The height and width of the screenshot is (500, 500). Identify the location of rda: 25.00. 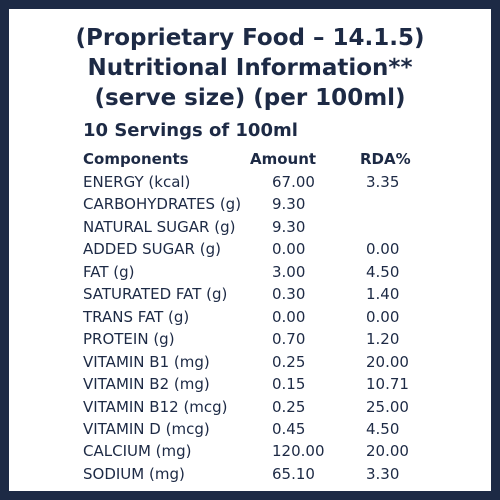
(387, 406).